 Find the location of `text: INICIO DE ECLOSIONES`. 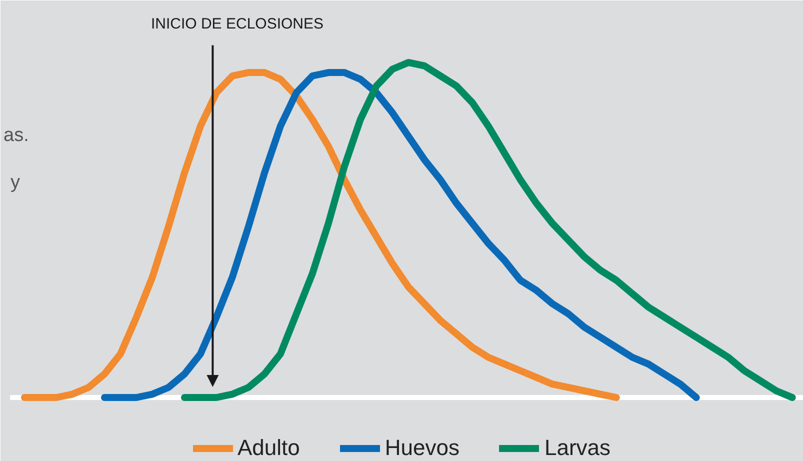

text: INICIO DE ECLOSIONES is located at coordinates (237, 23).